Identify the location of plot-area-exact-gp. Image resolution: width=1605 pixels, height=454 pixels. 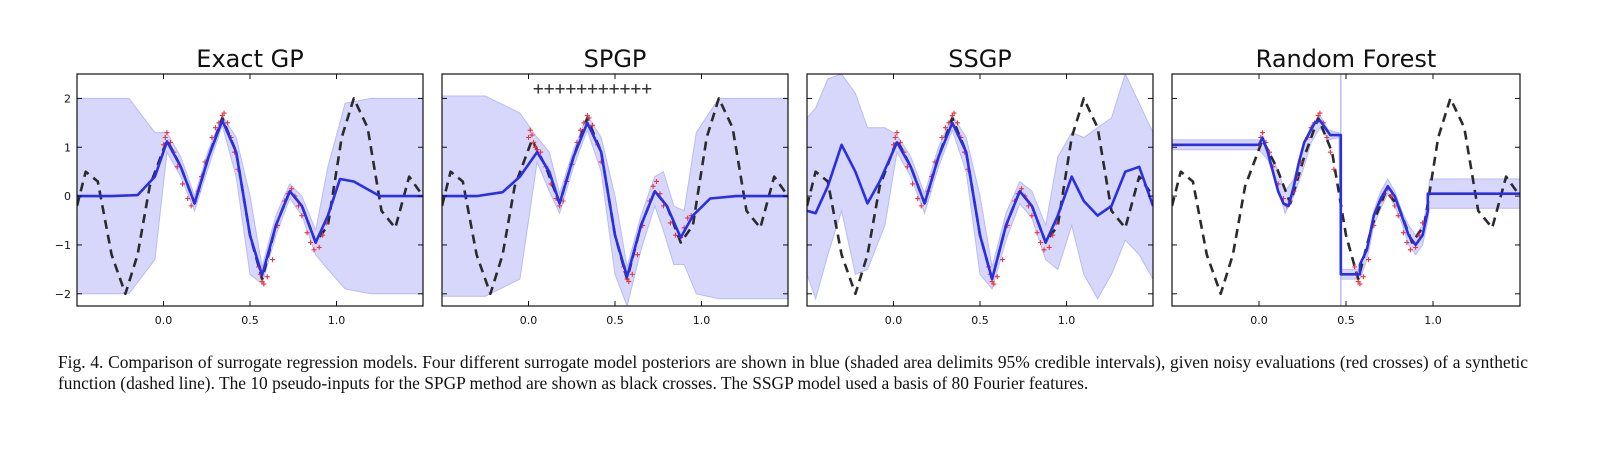
(250, 196).